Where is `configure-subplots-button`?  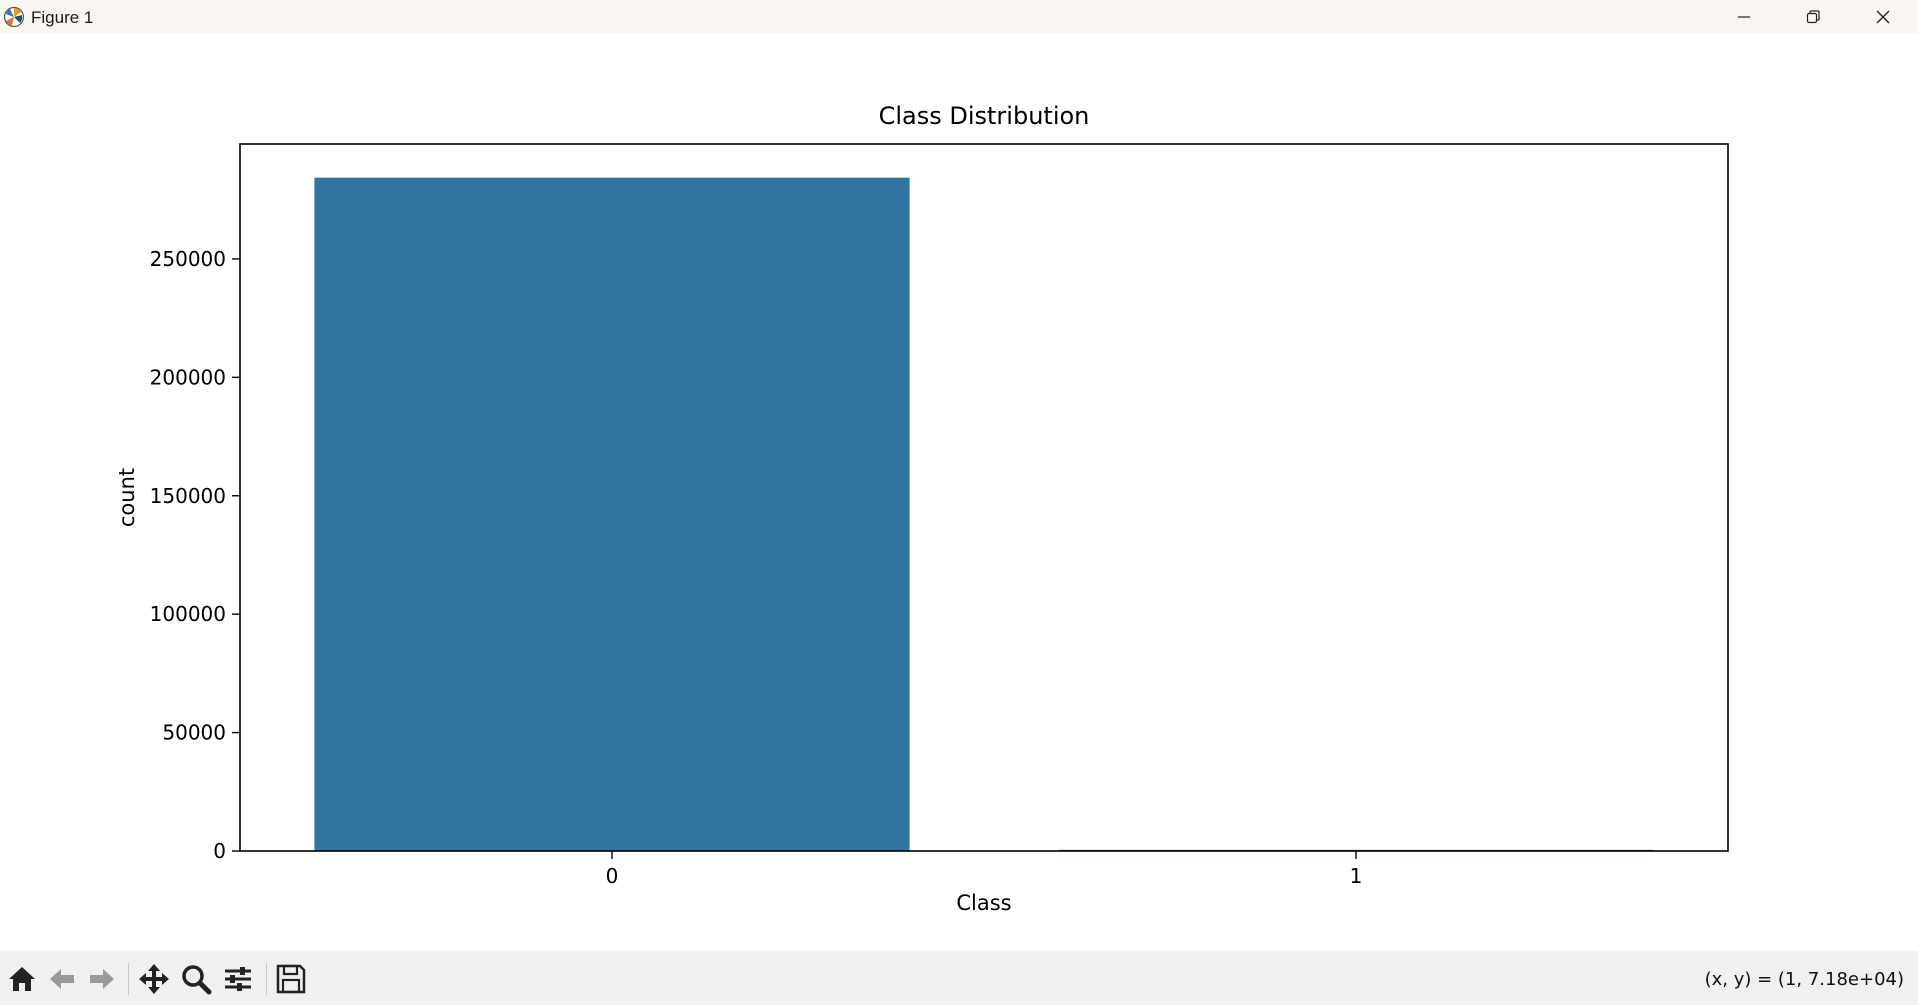
configure-subplots-button is located at coordinates (238, 979).